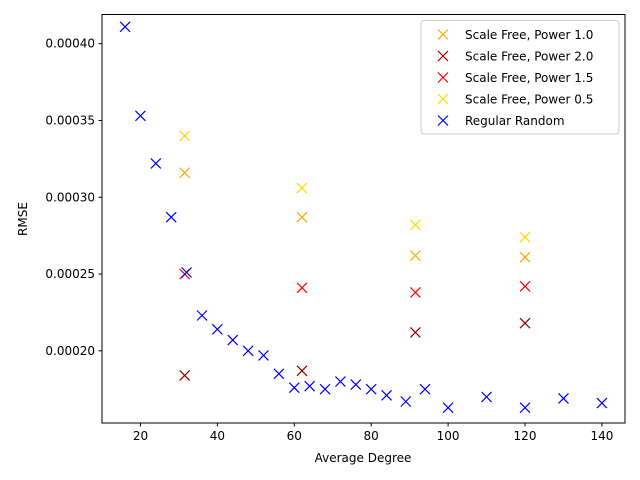 The image size is (640, 480). Describe the element at coordinates (294, 436) in the screenshot. I see `x-tick-label: 60` at that location.